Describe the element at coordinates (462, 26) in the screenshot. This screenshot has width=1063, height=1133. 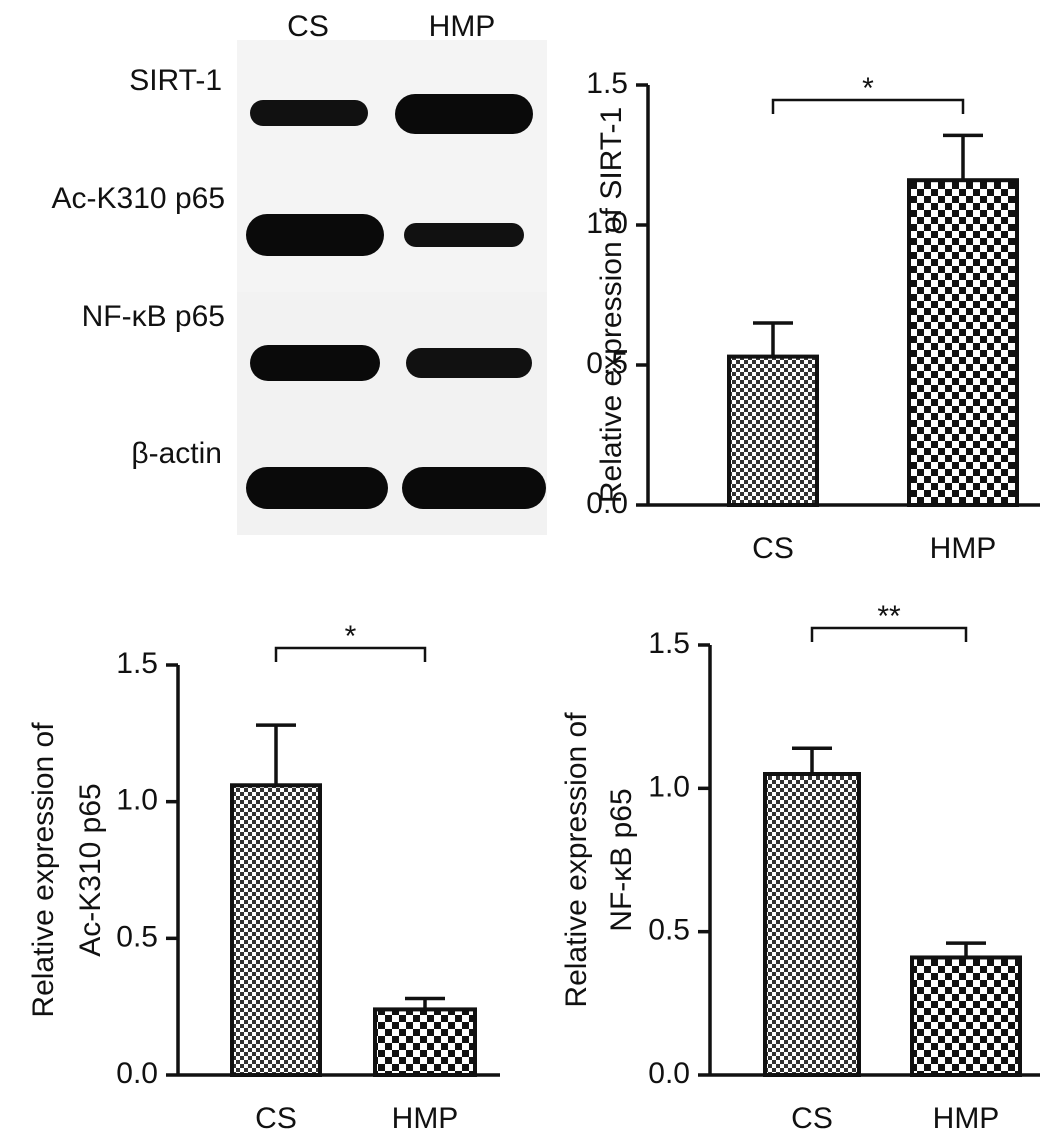
I see `lane-label: HMP` at that location.